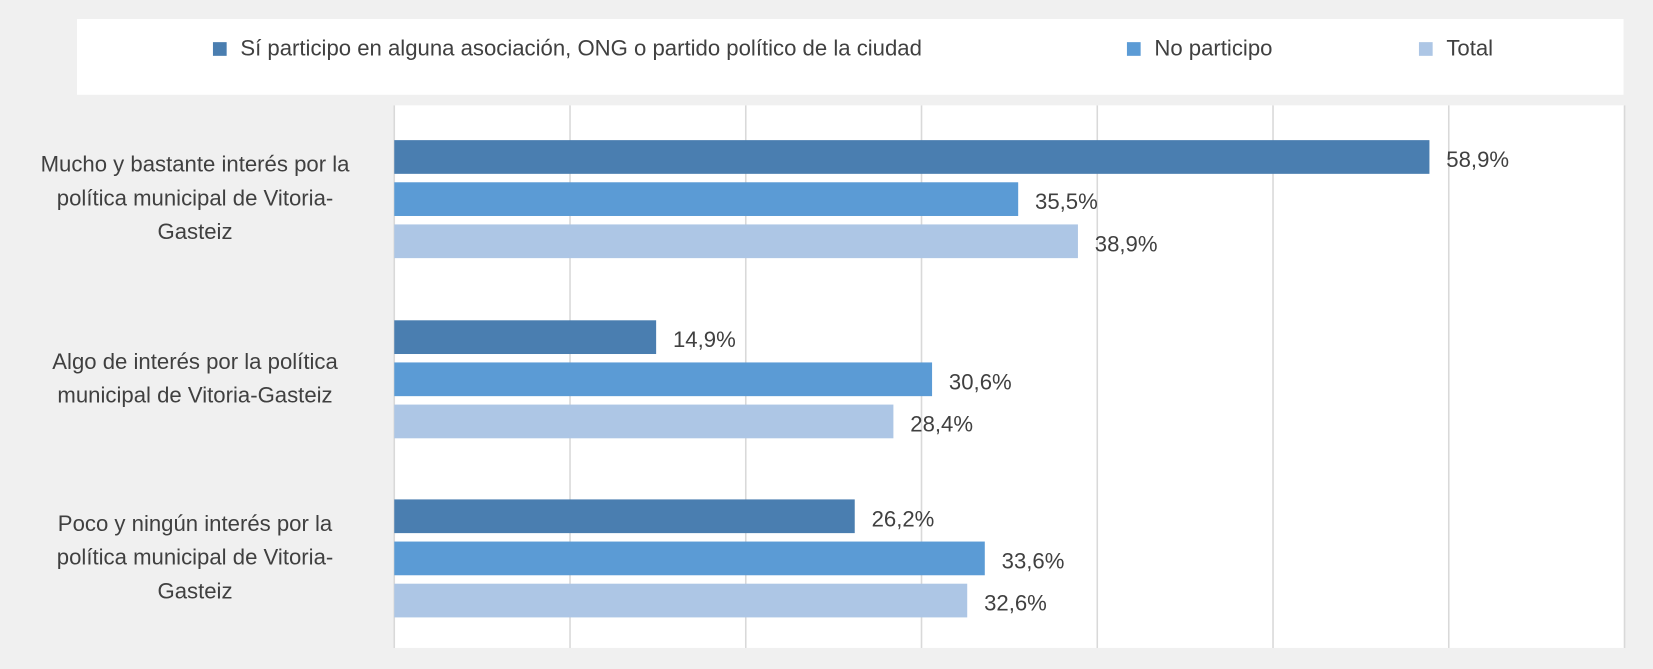  I want to click on data-label: 30,6%, so click(980, 381).